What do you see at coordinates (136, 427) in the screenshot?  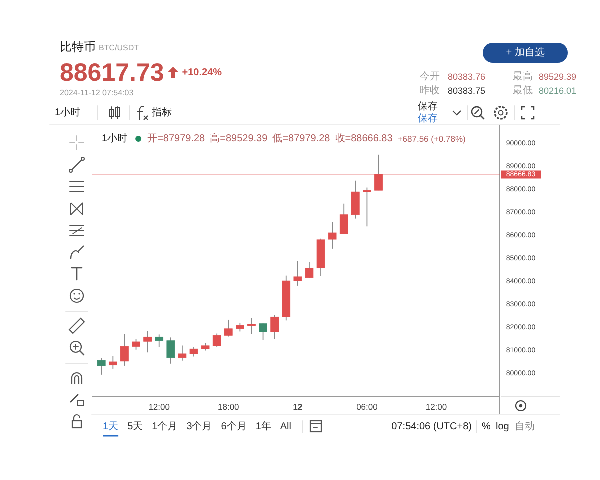 I see `annotation: 5天` at bounding box center [136, 427].